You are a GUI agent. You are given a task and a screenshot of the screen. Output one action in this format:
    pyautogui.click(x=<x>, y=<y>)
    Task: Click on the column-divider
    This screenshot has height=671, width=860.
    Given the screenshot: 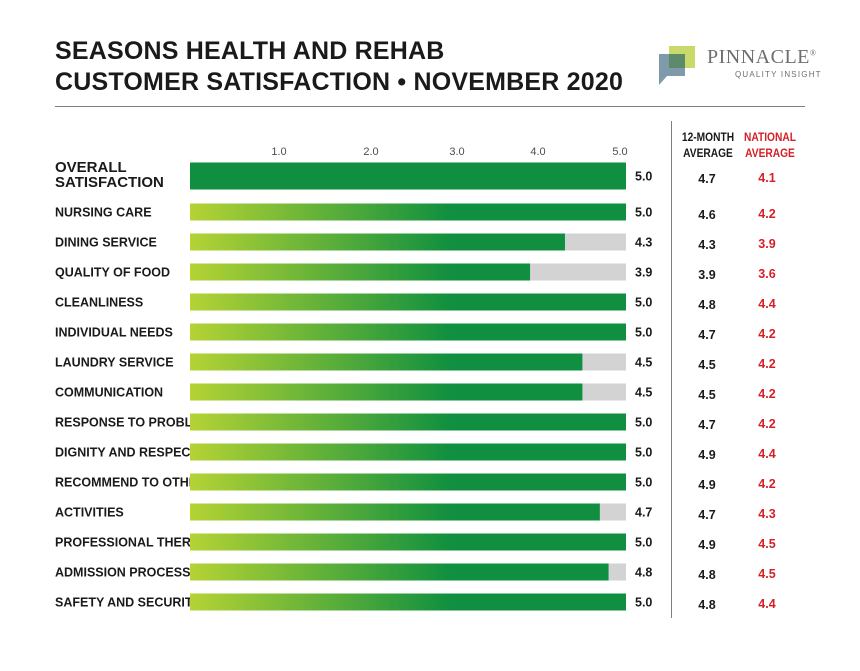 What is the action you would take?
    pyautogui.click(x=671, y=369)
    